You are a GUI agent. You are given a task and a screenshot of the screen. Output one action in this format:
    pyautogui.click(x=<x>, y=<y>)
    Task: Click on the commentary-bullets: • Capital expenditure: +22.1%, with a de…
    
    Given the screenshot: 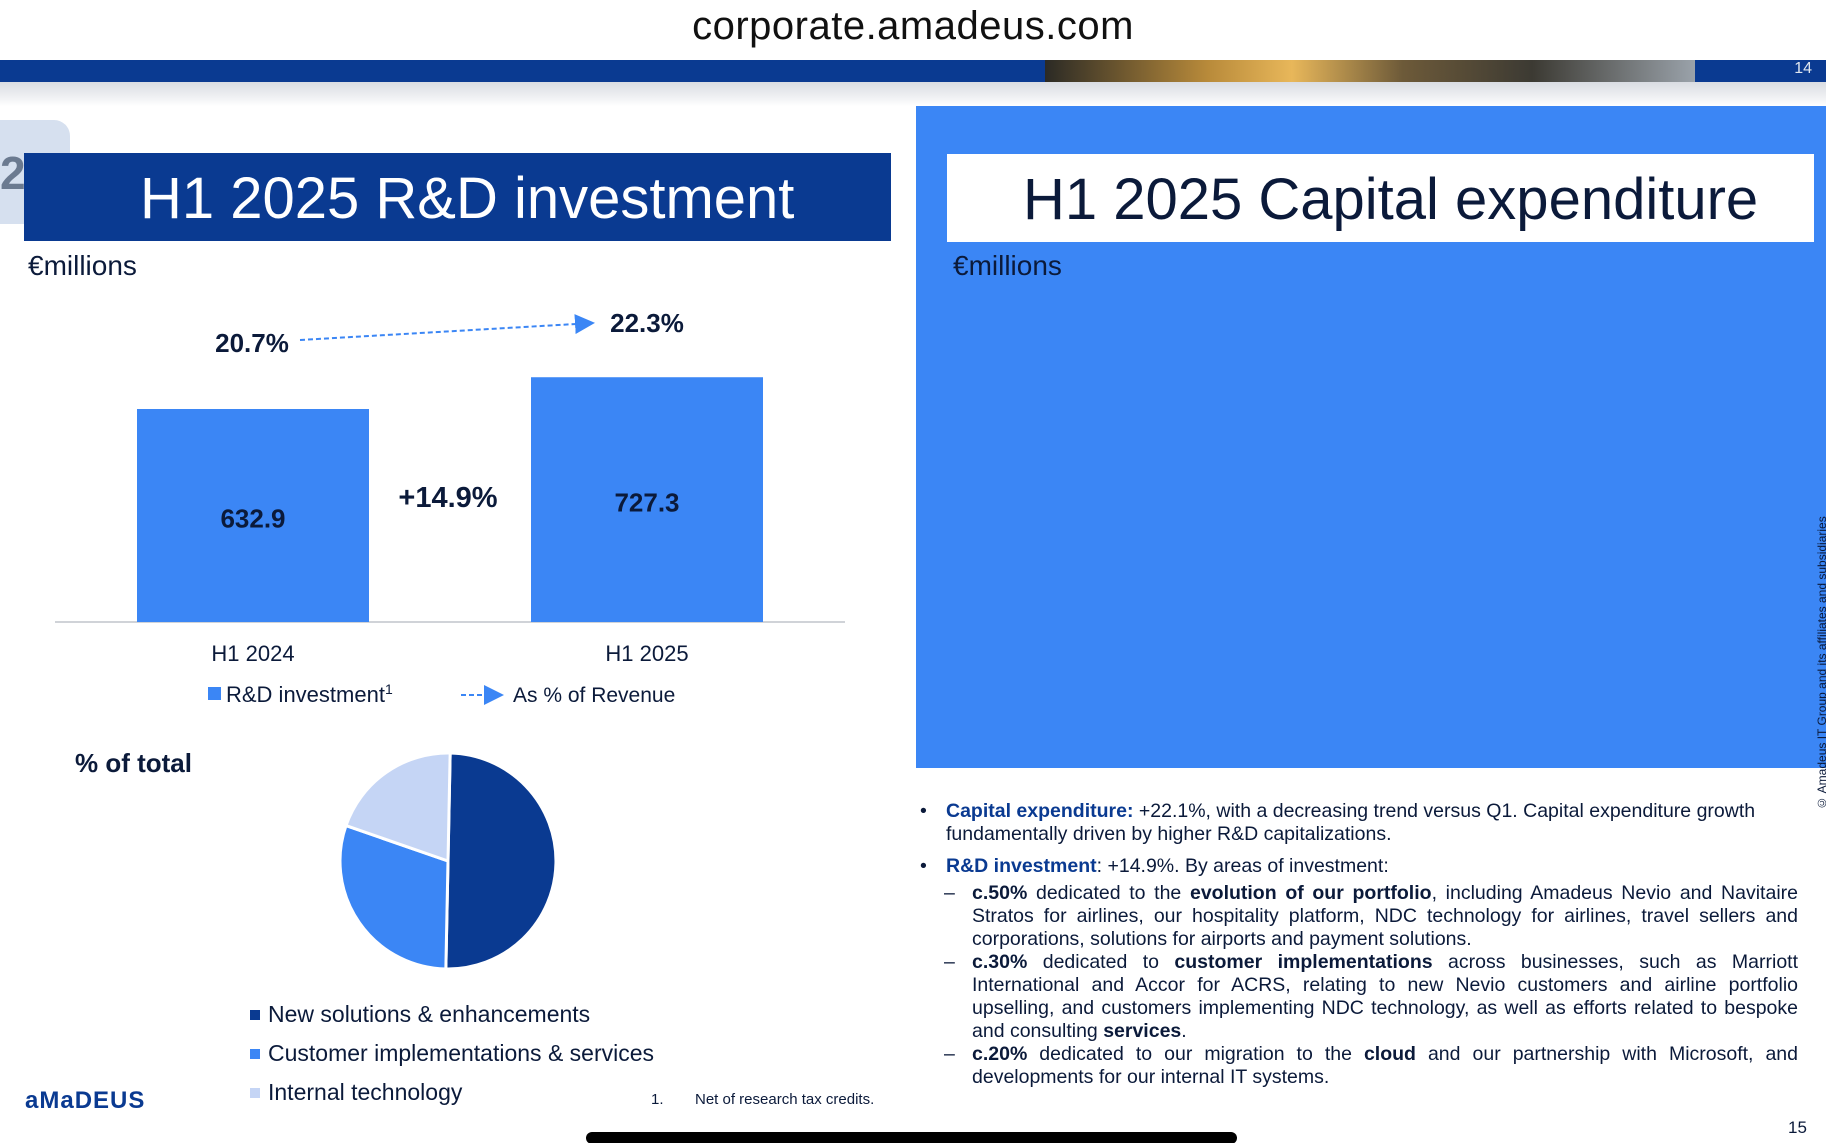 What is the action you would take?
    pyautogui.click(x=1357, y=944)
    